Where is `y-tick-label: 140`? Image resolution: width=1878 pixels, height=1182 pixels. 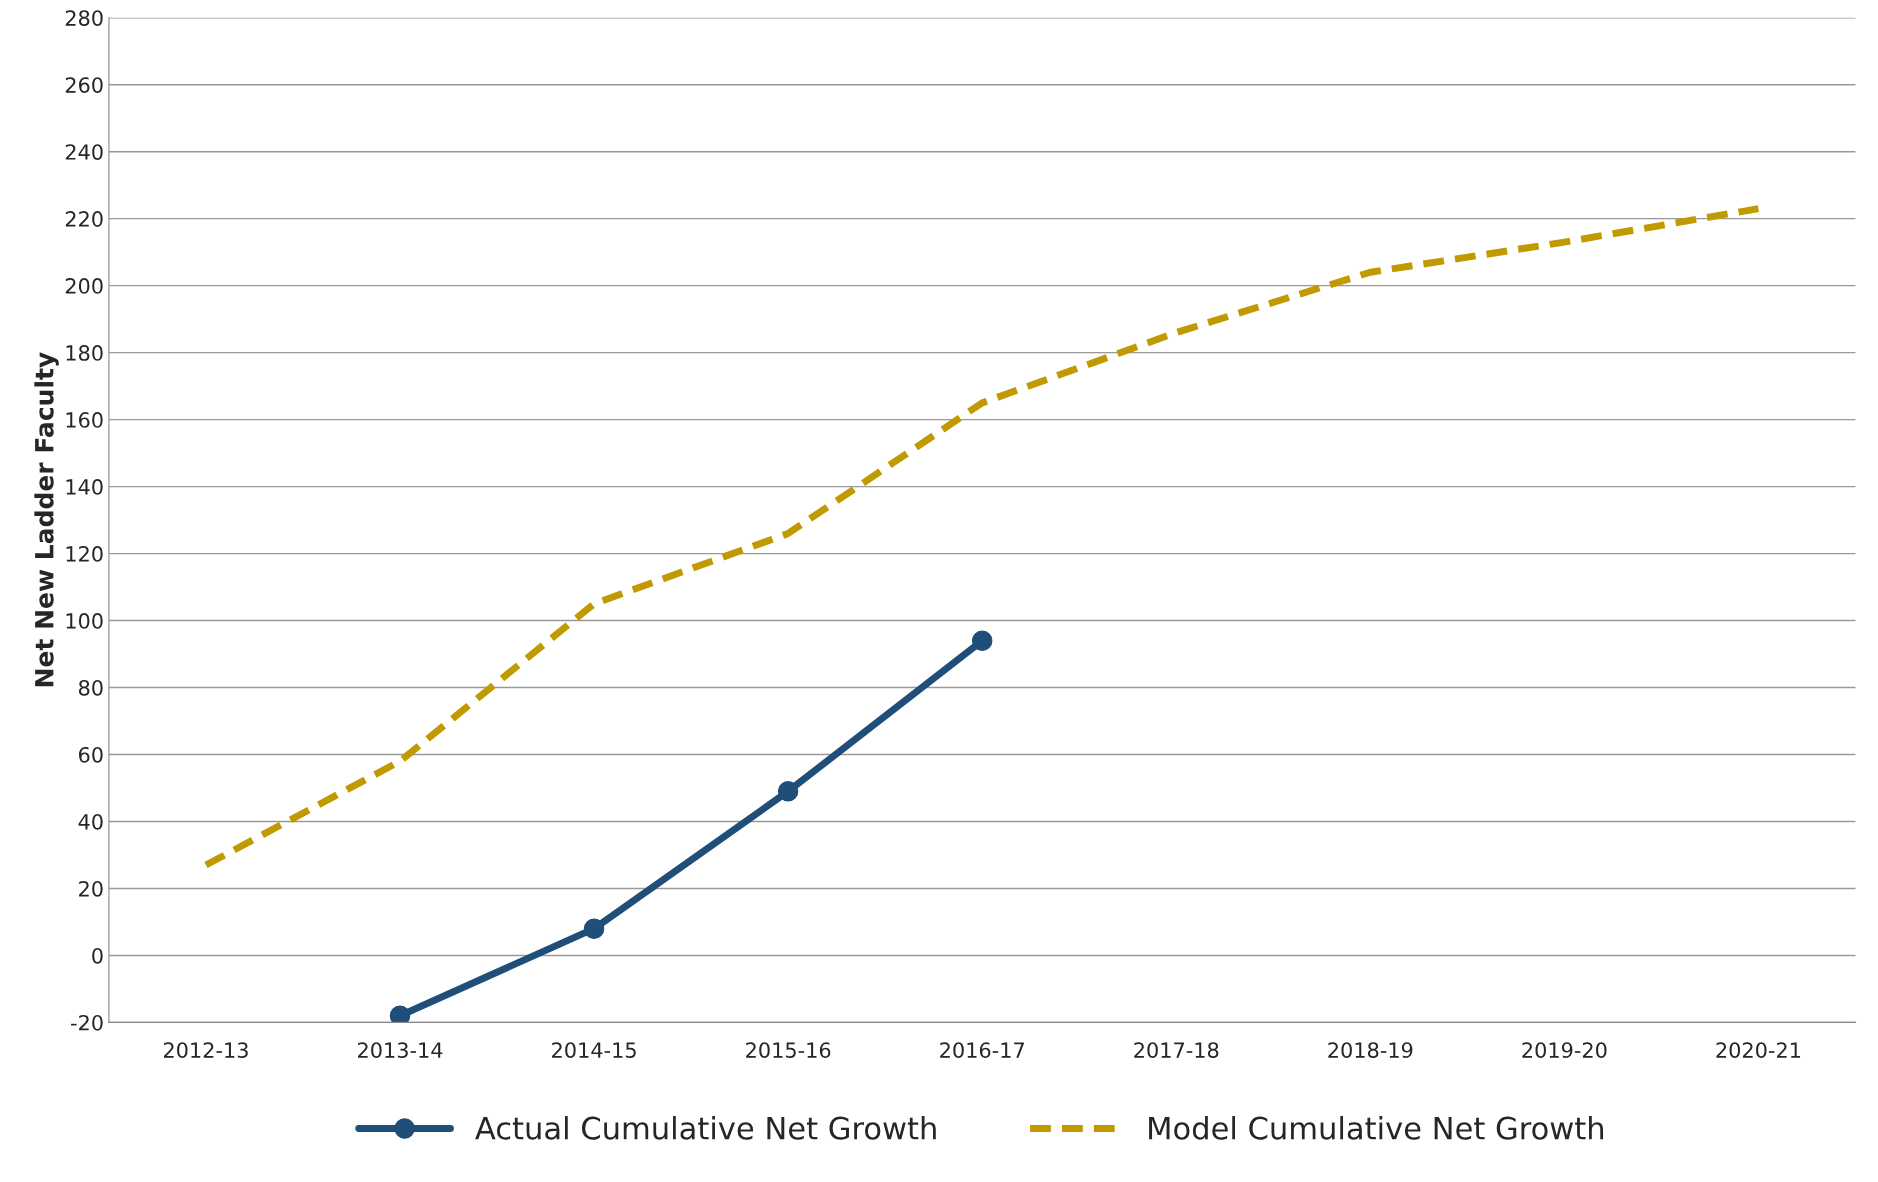
y-tick-label: 140 is located at coordinates (84, 487).